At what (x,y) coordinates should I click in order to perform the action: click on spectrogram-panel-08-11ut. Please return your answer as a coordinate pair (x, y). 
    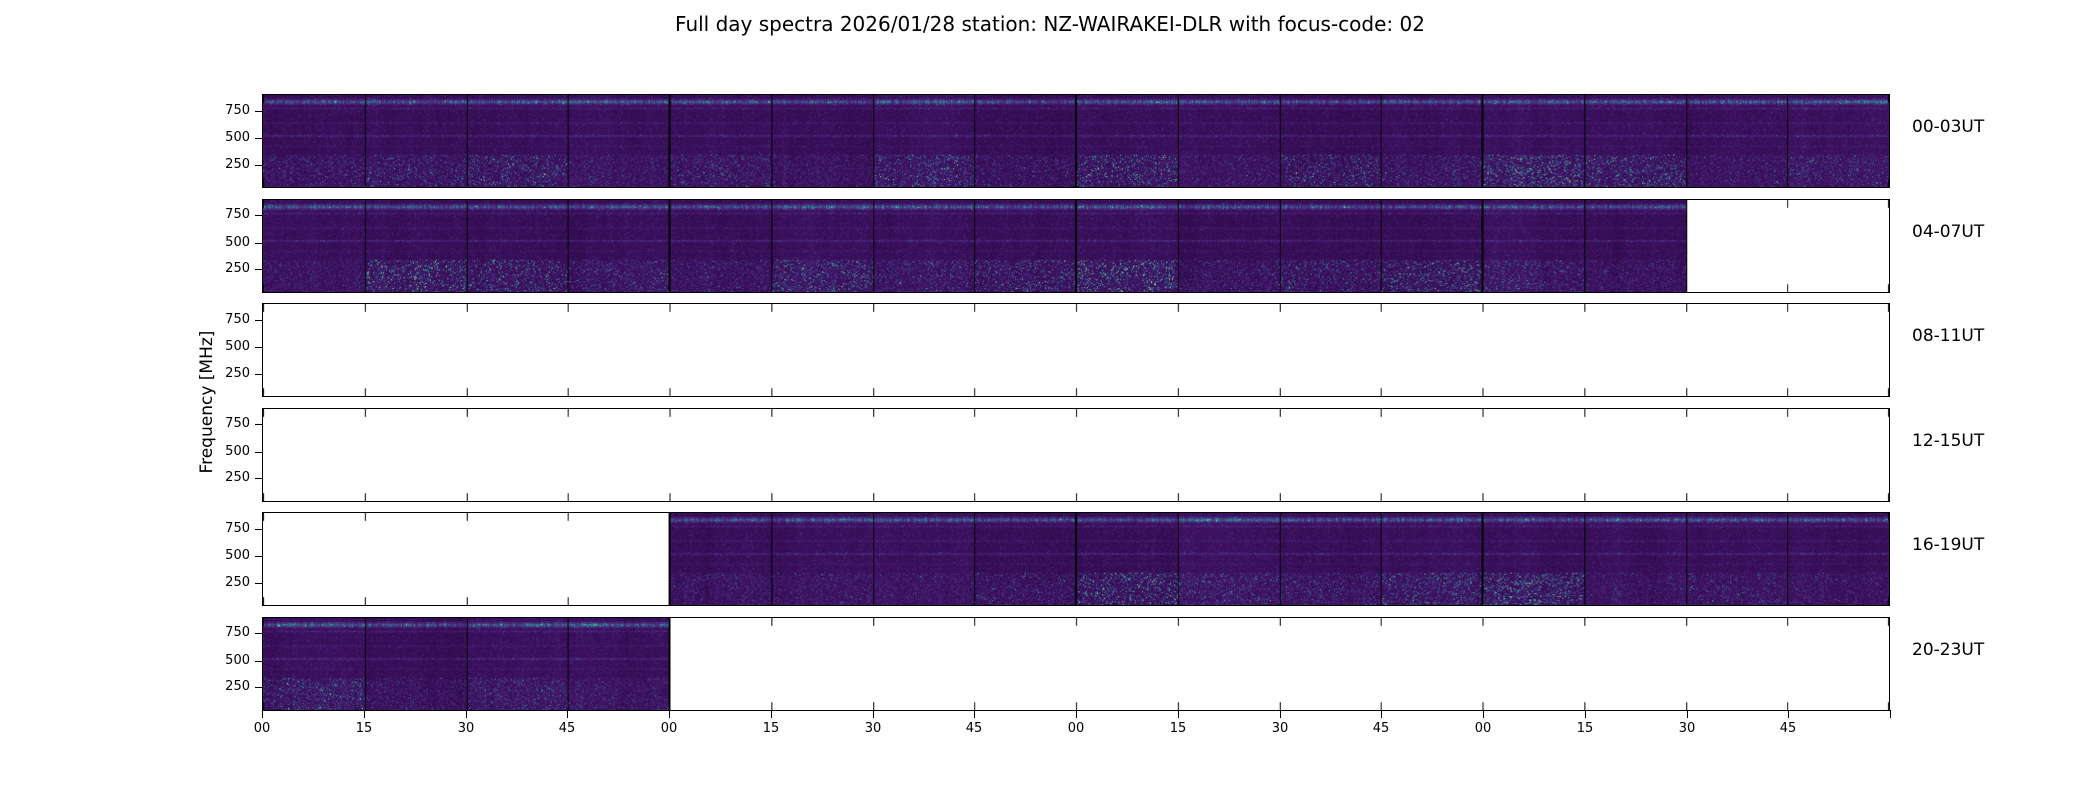
    Looking at the image, I should click on (1076, 350).